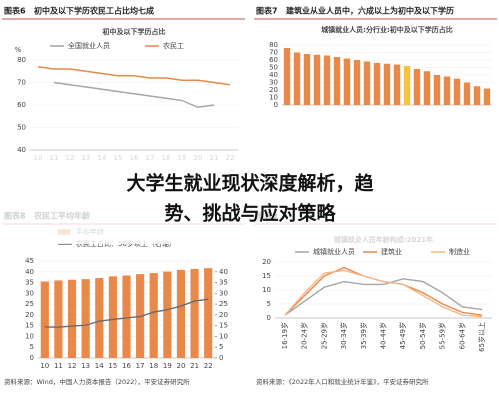 The width and height of the screenshot is (499, 400). What do you see at coordinates (126, 366) in the screenshot?
I see `x-tick-label: 16` at bounding box center [126, 366].